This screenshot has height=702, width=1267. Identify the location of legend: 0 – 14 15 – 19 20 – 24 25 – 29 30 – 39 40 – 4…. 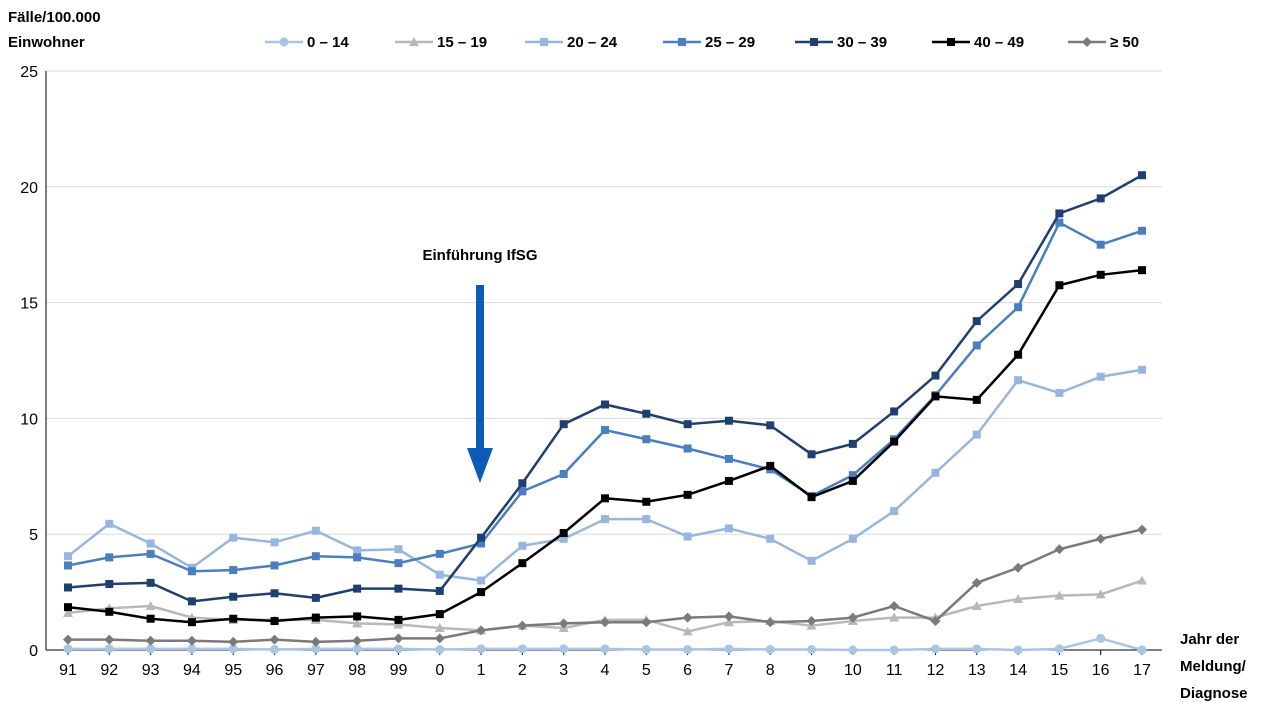
(702, 42).